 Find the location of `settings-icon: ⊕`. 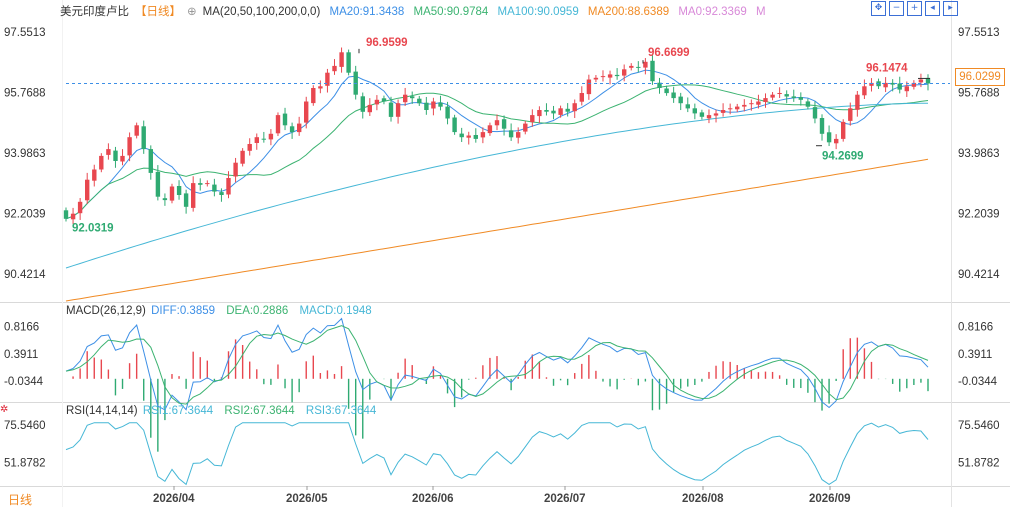

settings-icon: ⊕ is located at coordinates (192, 12).